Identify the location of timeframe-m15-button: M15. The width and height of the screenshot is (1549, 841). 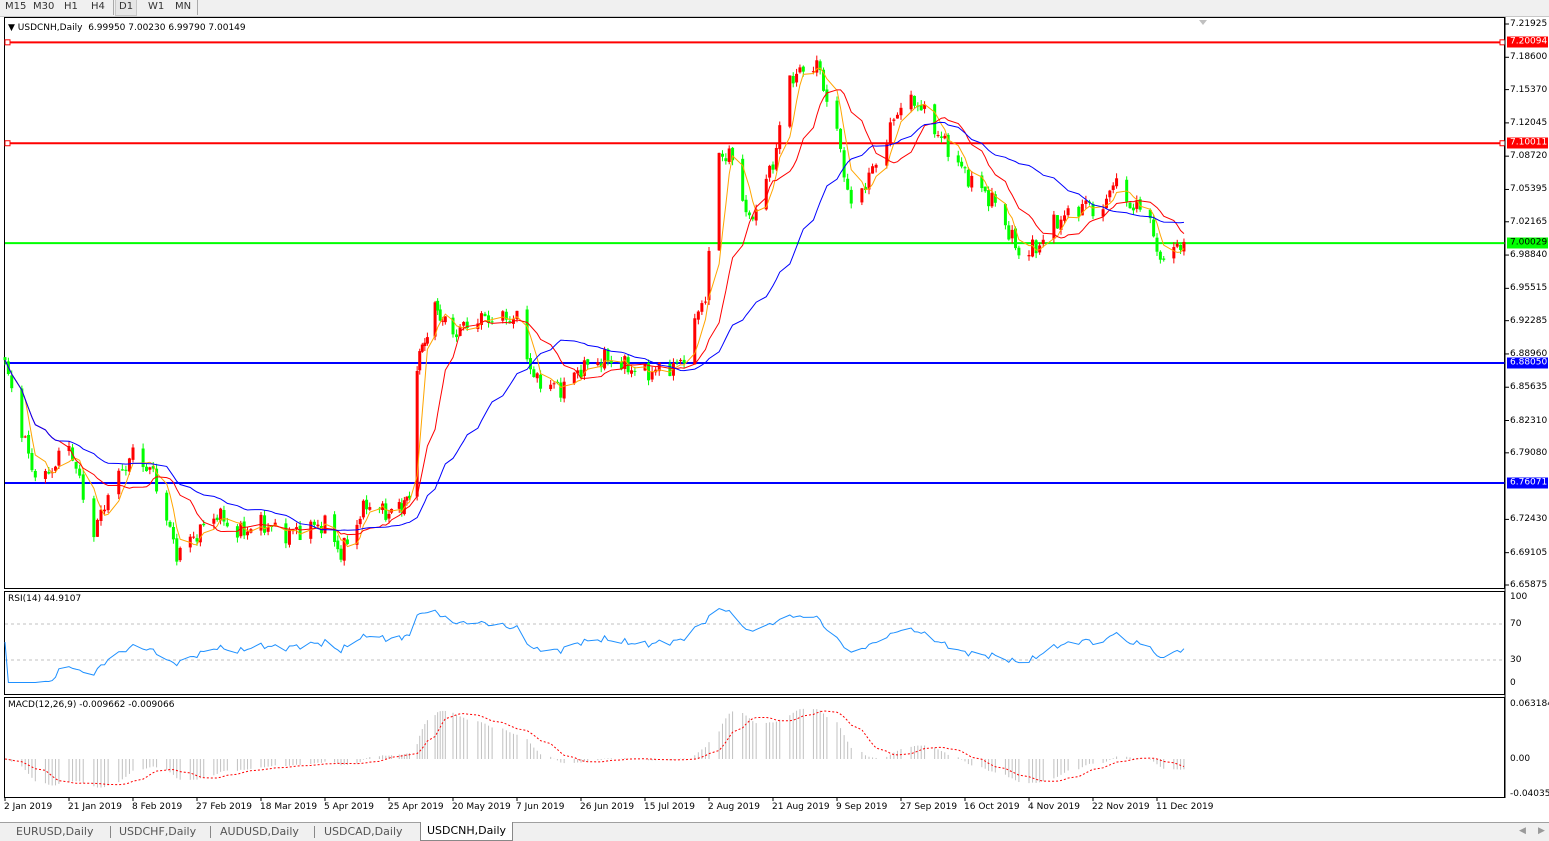
(16, 6).